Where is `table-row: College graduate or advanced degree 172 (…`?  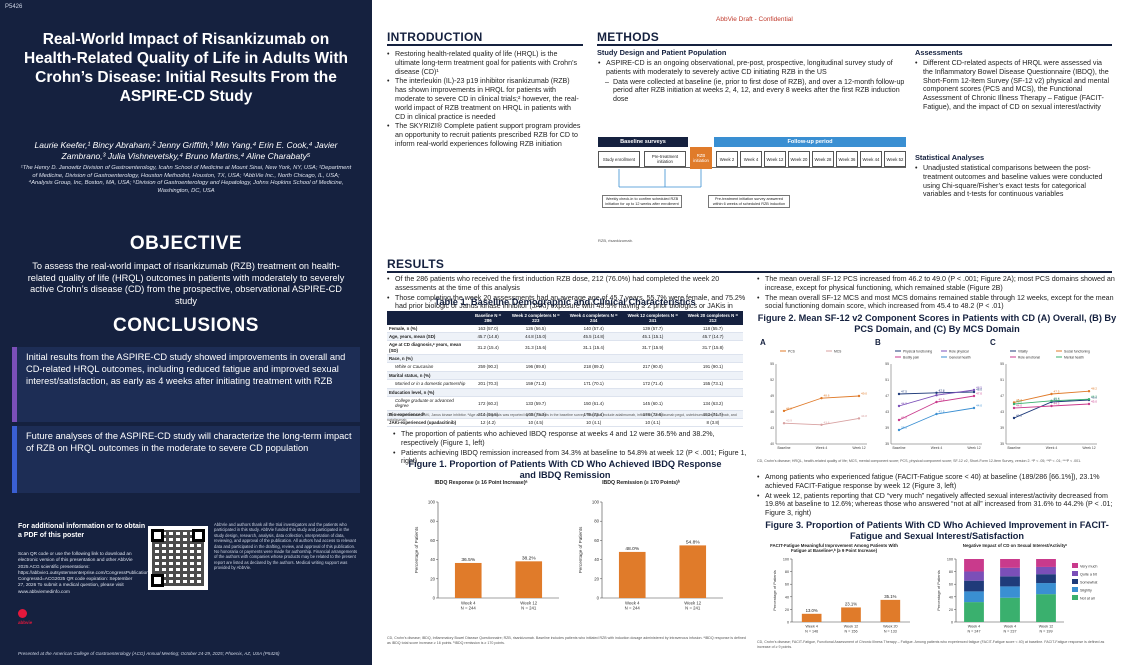 table-row: College graduate or advanced degree 172 (… is located at coordinates (565, 403).